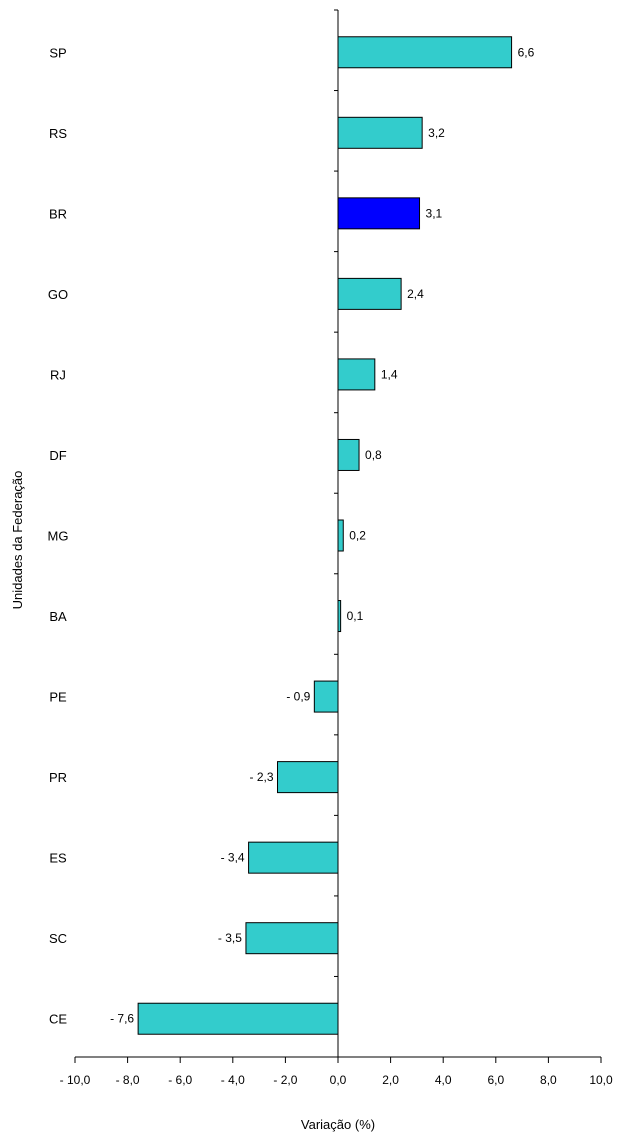 The width and height of the screenshot is (617, 1137). I want to click on x-tick-label: - 4,0, so click(233, 1080).